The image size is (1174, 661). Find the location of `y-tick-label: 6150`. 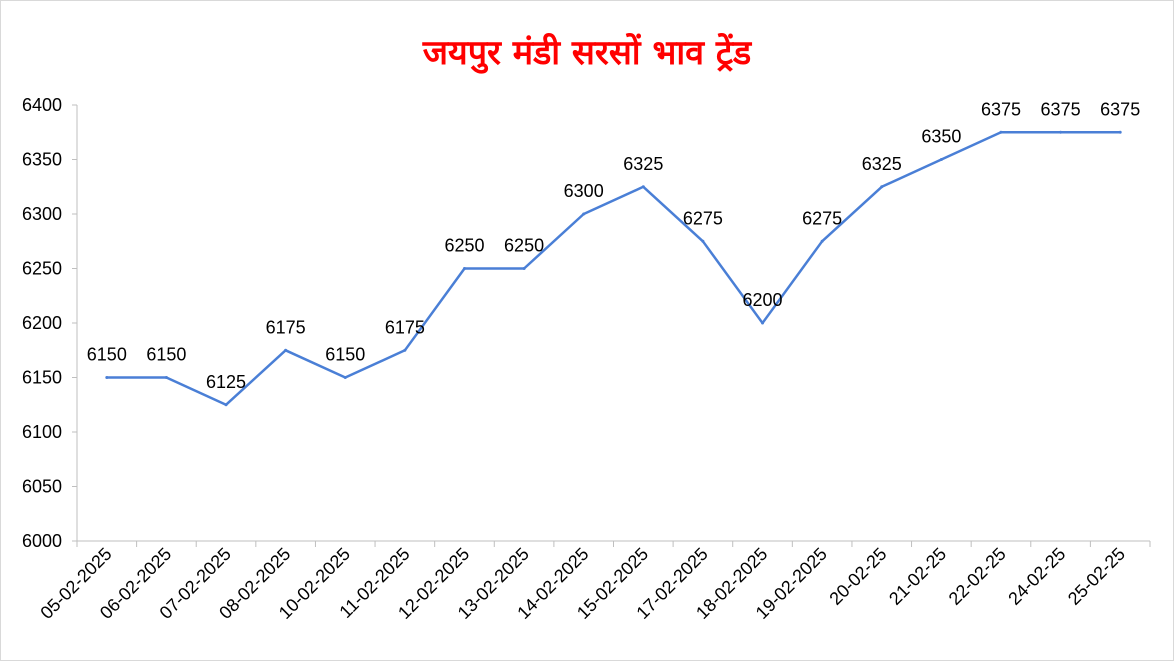

y-tick-label: 6150 is located at coordinates (42, 378).